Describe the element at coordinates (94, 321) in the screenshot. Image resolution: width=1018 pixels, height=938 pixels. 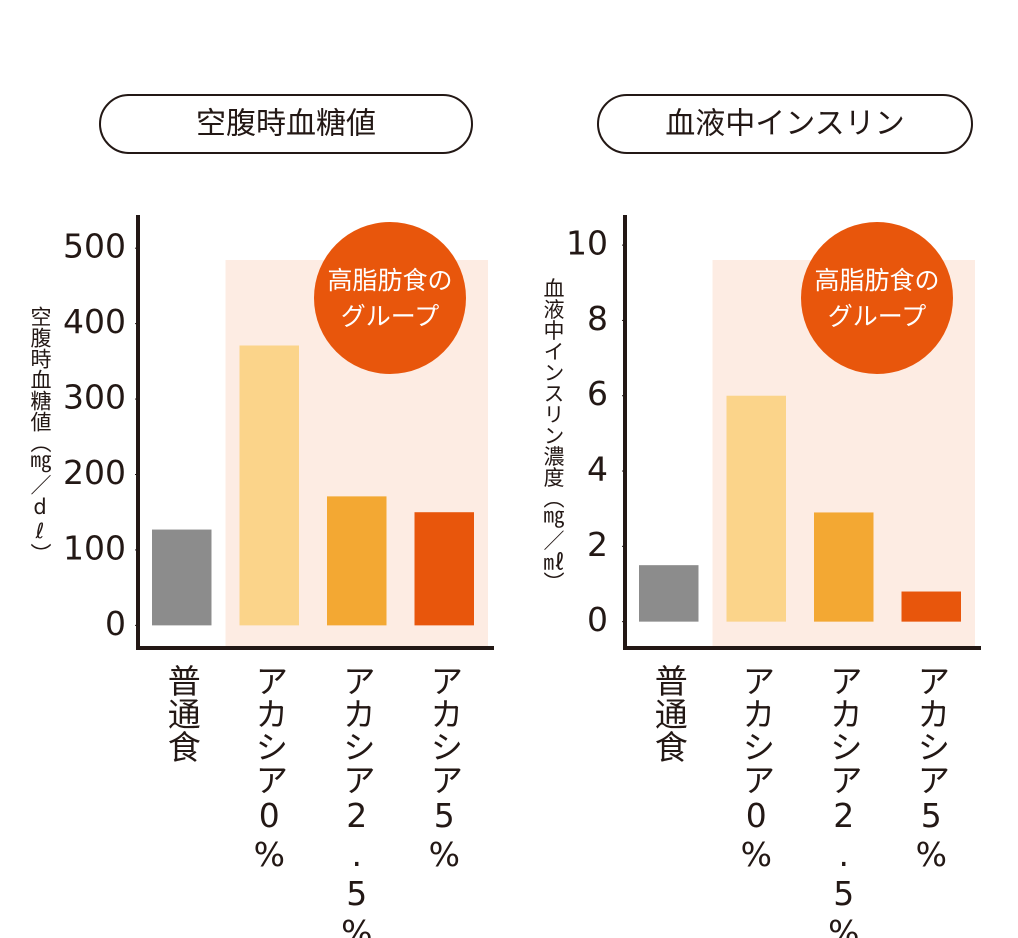
I see `y-tick-label: 400` at that location.